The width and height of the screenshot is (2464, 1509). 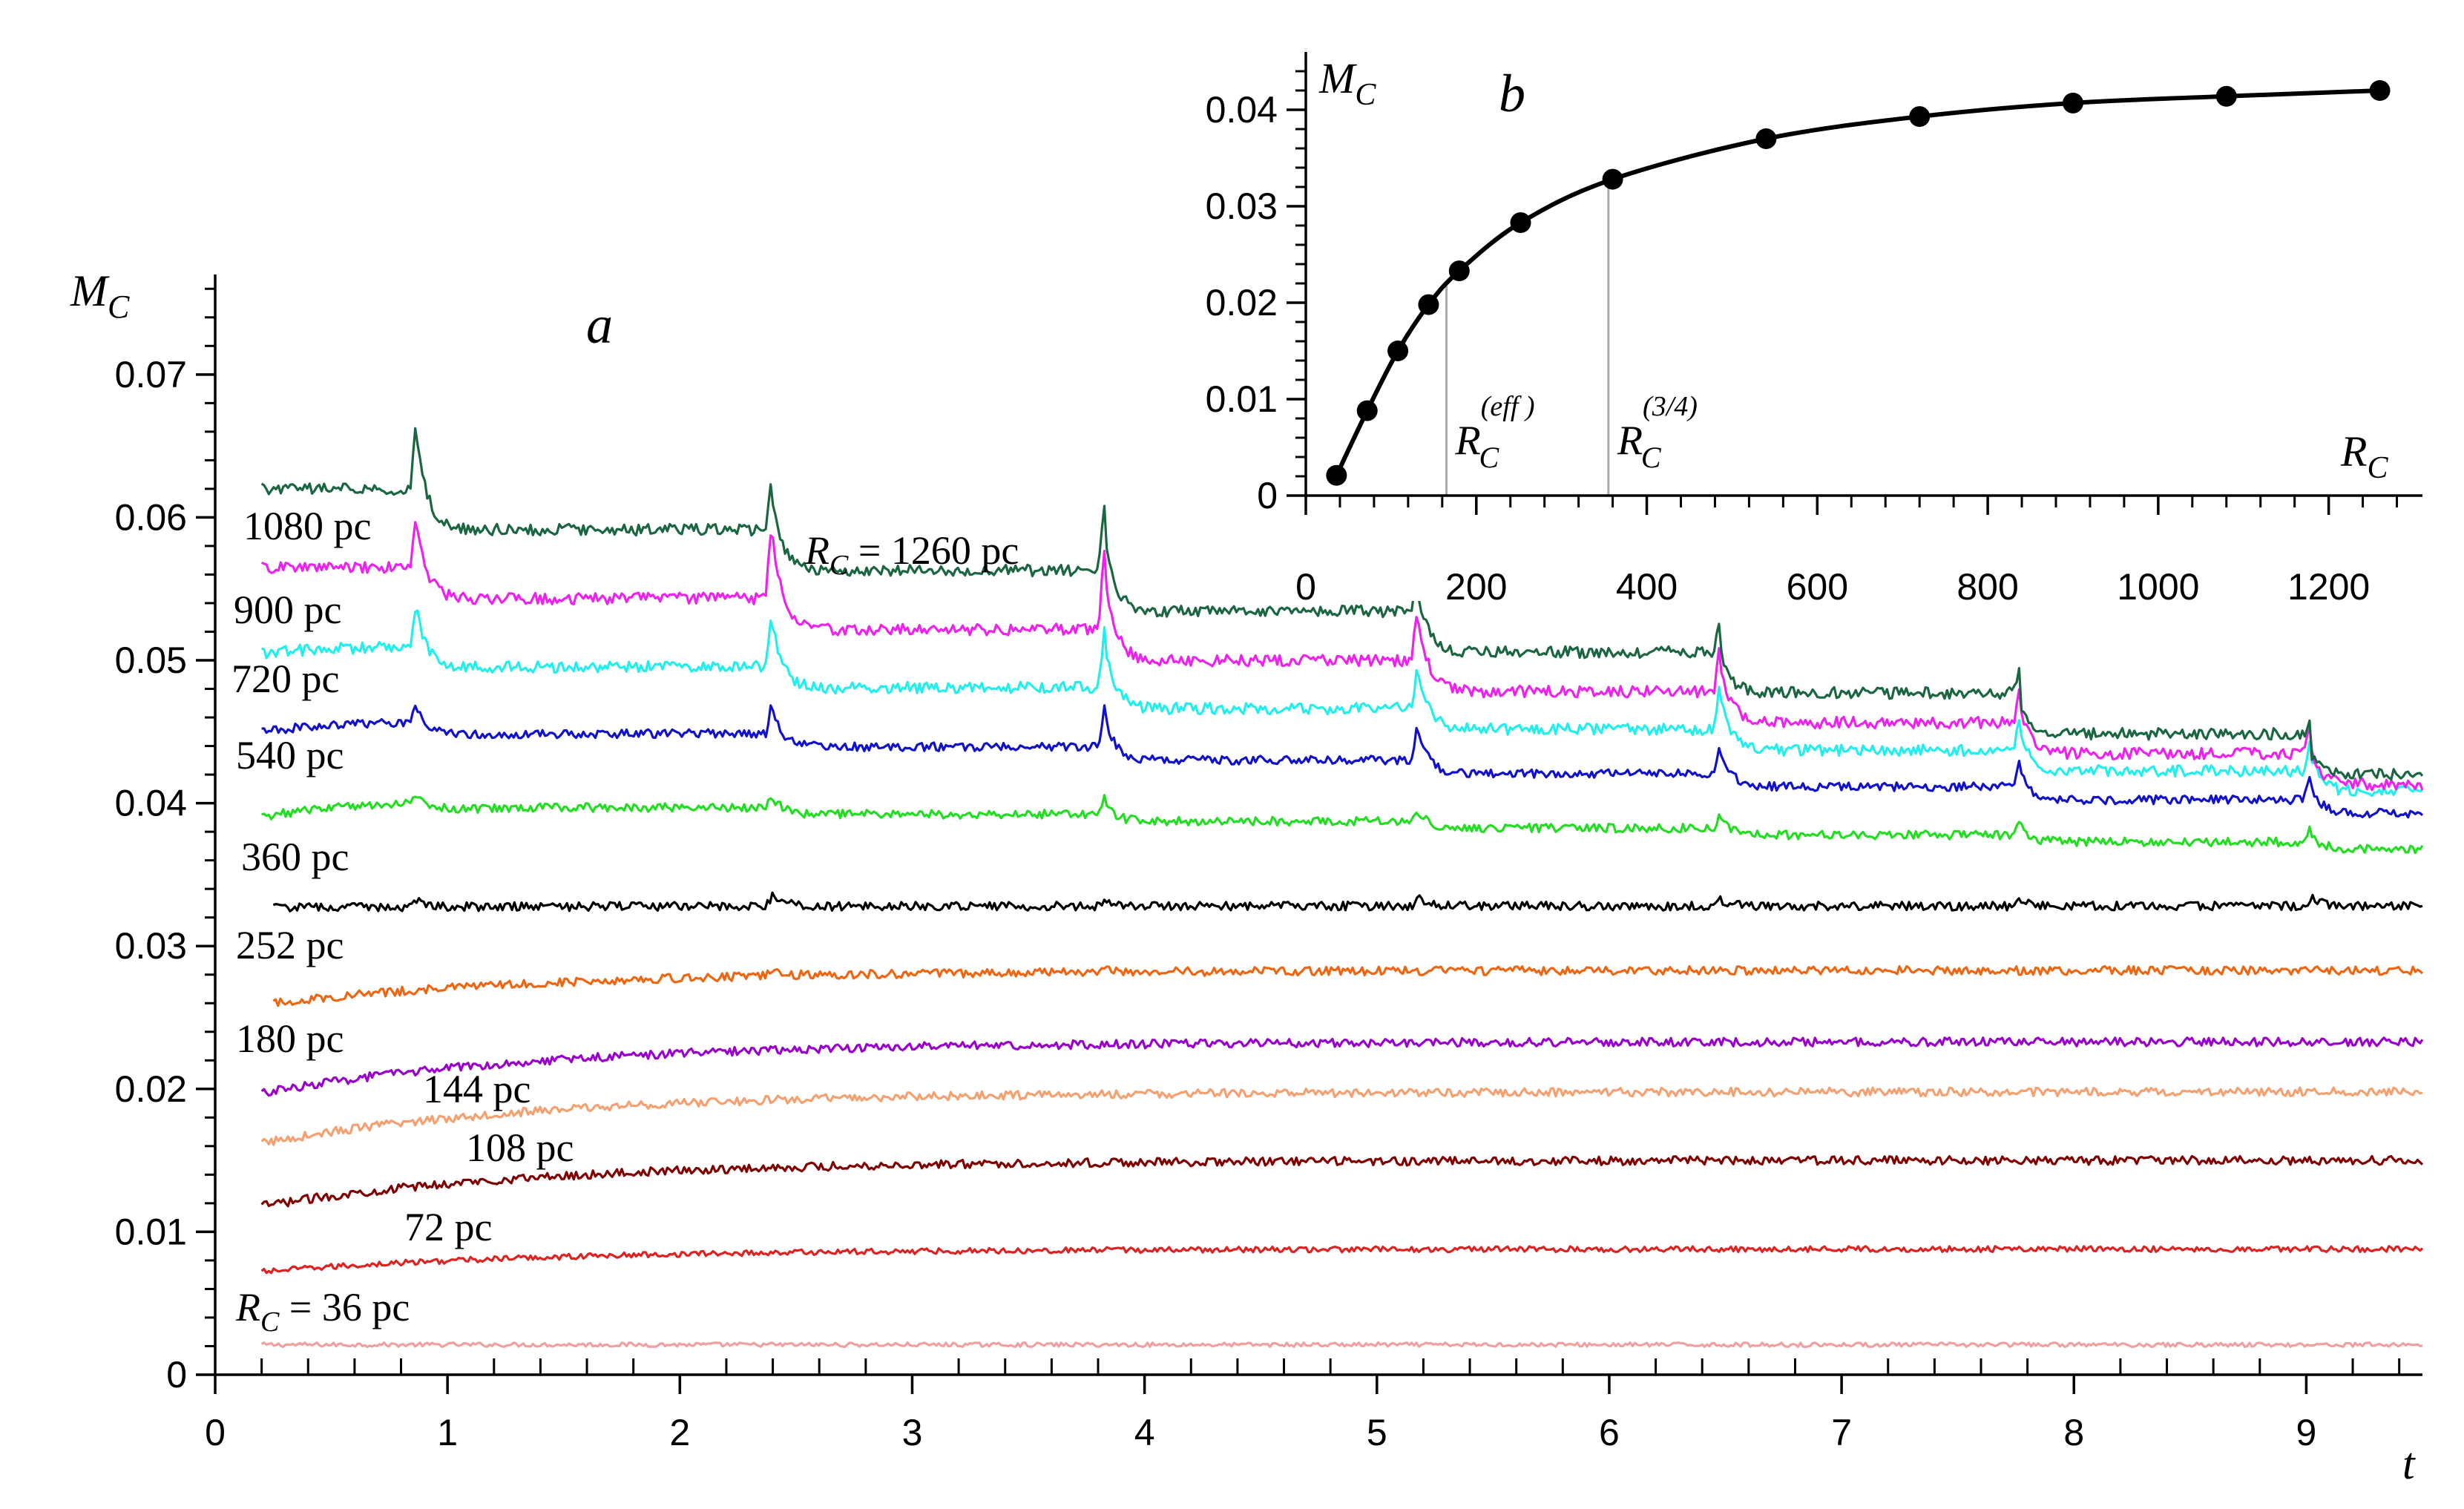 What do you see at coordinates (1817, 587) in the screenshot?
I see `panel-b-x-tick-label: 600` at bounding box center [1817, 587].